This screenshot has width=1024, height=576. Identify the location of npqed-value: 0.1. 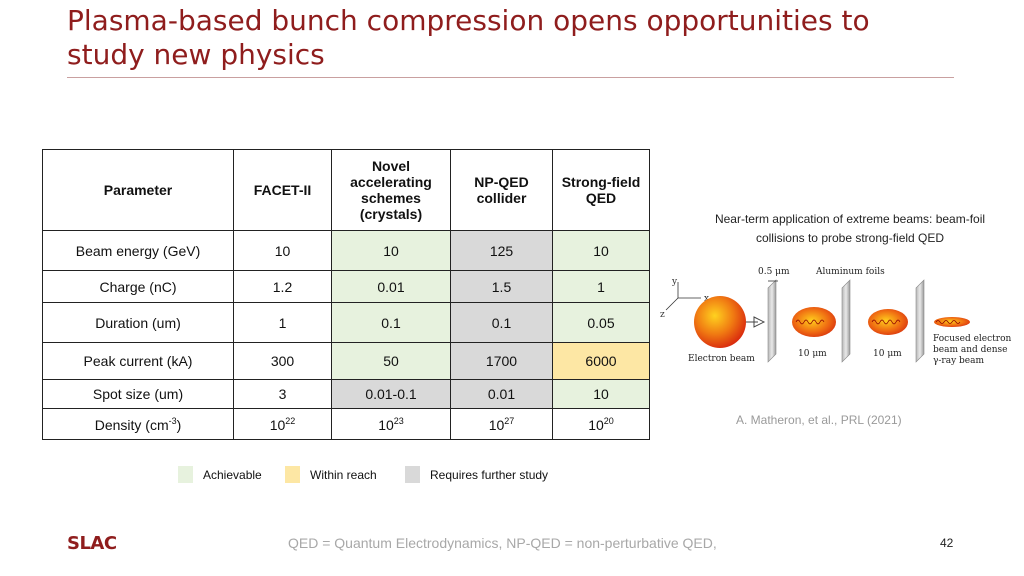
(501, 322).